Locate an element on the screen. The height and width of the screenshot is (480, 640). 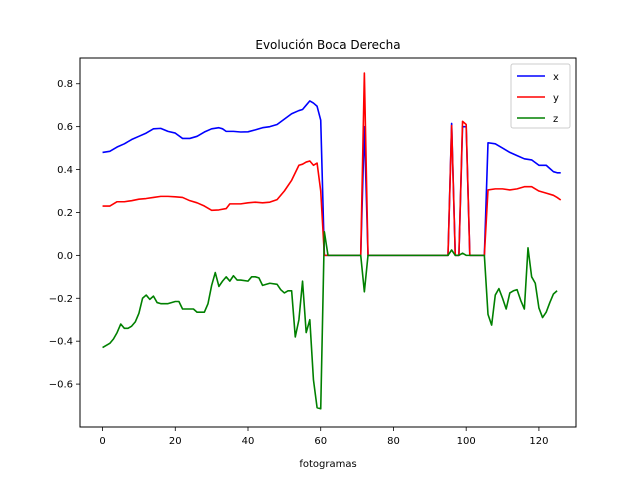
x-tick-label: 80 is located at coordinates (393, 441).